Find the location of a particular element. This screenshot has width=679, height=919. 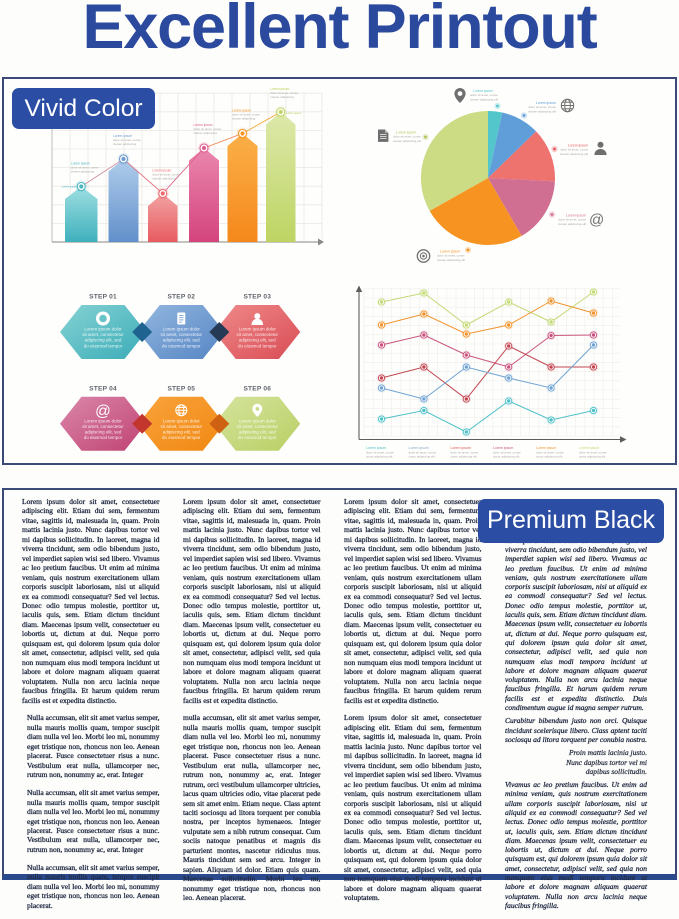

svg-text: STEP 03 is located at coordinates (257, 297).